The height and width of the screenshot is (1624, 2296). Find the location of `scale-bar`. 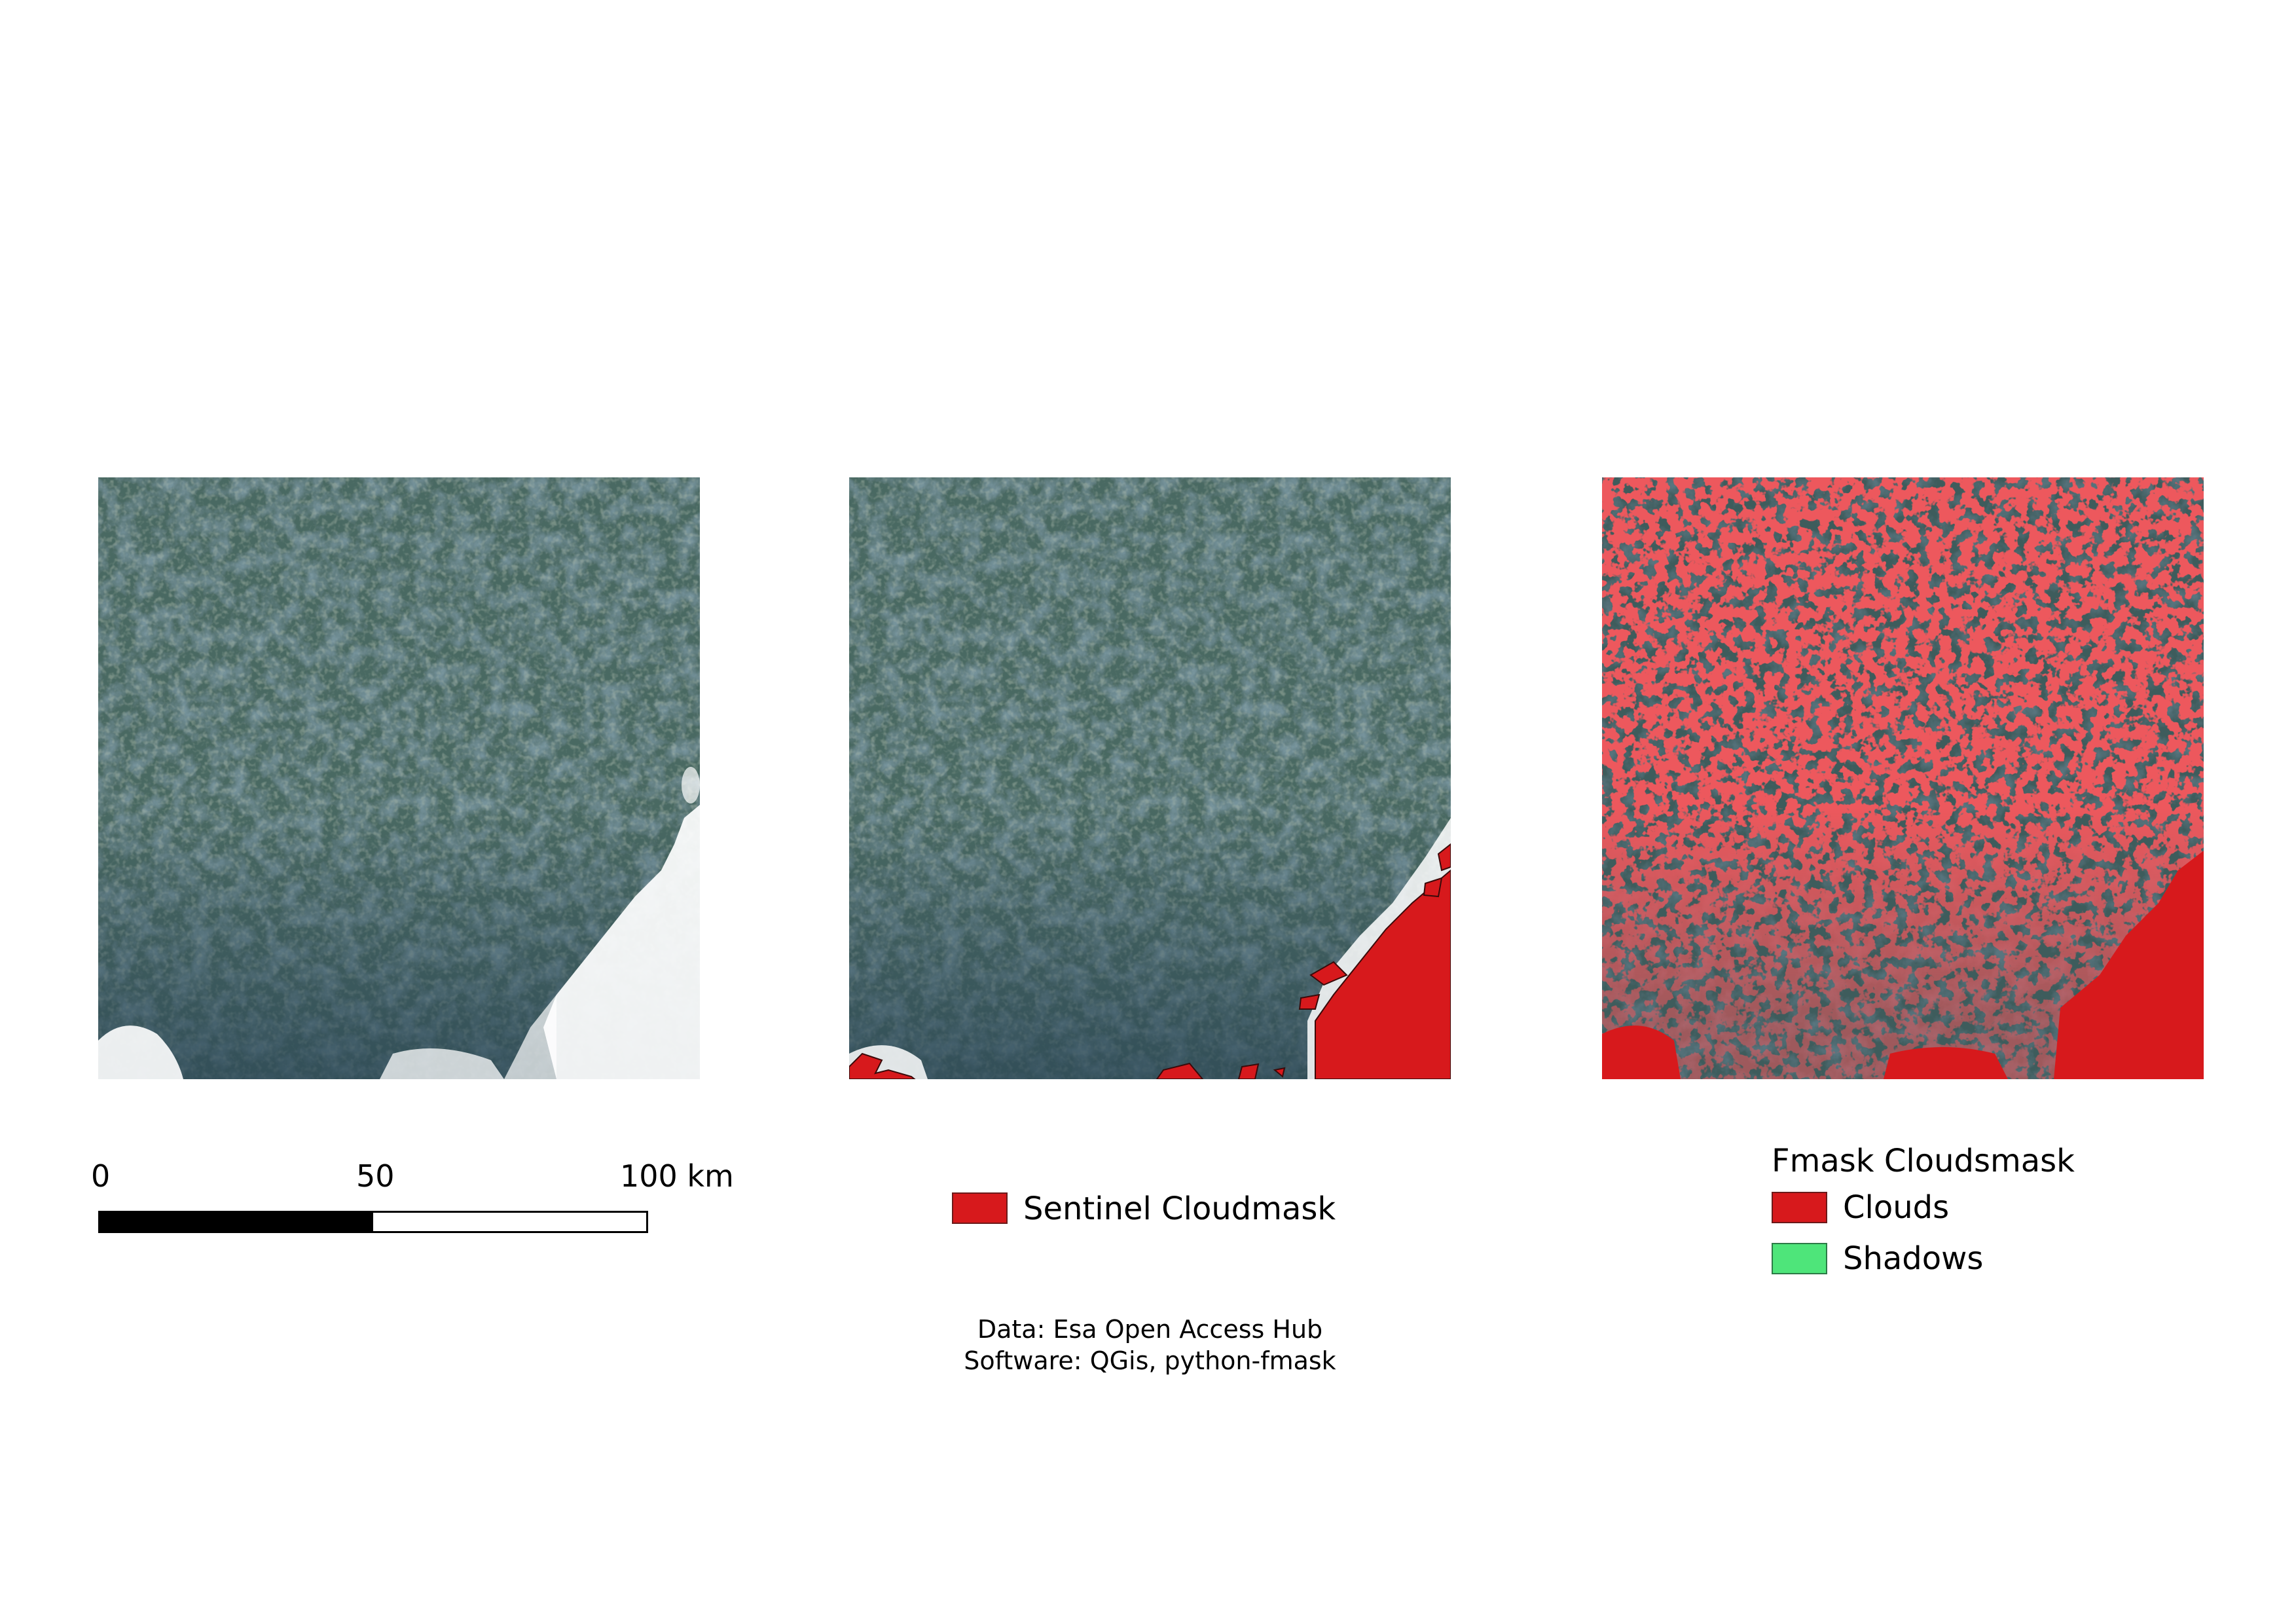

scale-bar is located at coordinates (373, 1222).